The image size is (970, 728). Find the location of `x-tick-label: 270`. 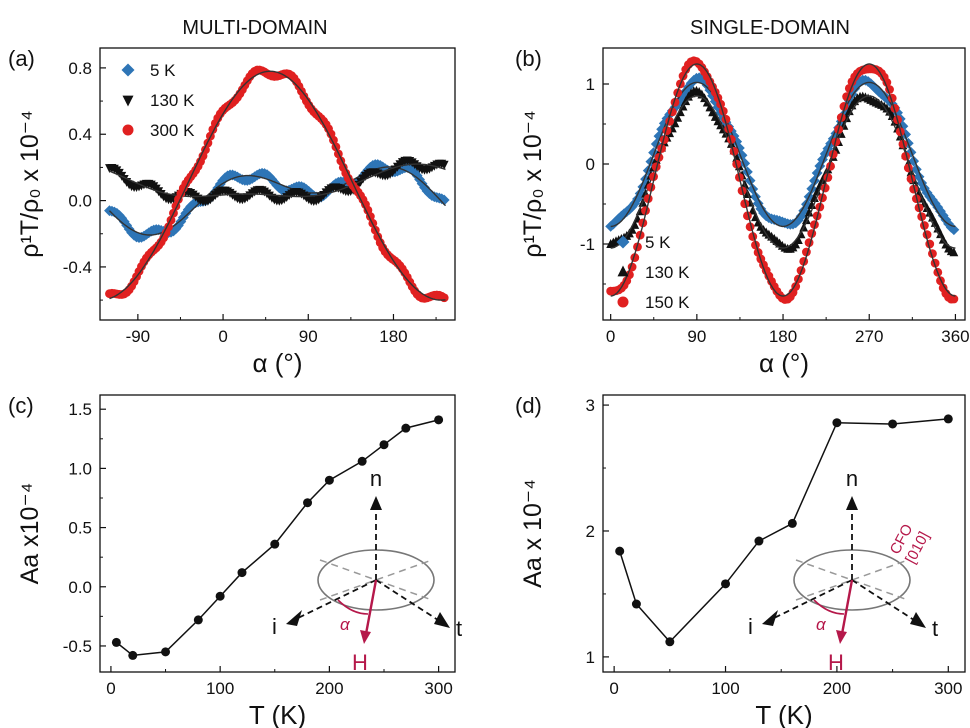

x-tick-label: 270 is located at coordinates (869, 336).